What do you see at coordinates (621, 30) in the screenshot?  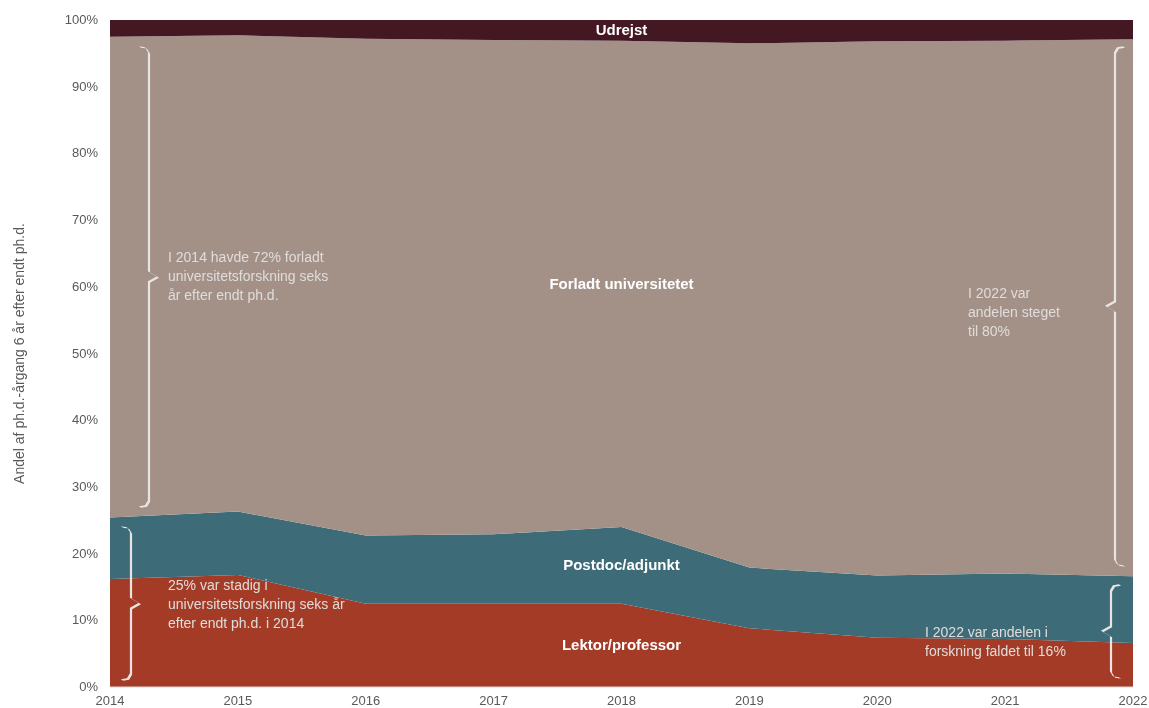 I see `series-label: Udrejst` at bounding box center [621, 30].